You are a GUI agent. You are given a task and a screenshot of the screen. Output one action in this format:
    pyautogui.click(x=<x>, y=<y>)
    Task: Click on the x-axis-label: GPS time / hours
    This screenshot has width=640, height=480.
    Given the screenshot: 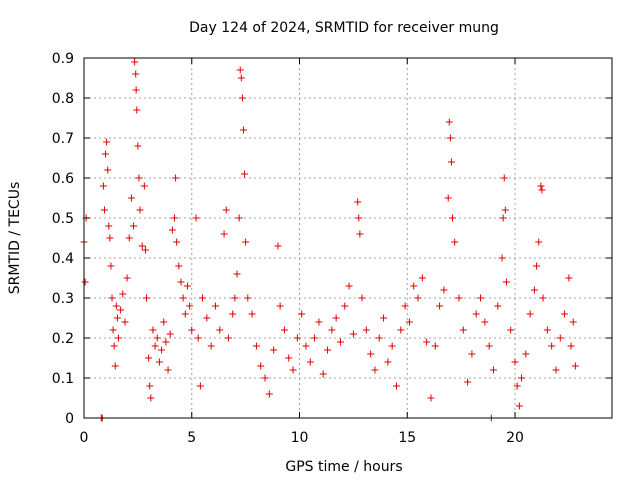 What is the action you would take?
    pyautogui.click(x=343, y=467)
    